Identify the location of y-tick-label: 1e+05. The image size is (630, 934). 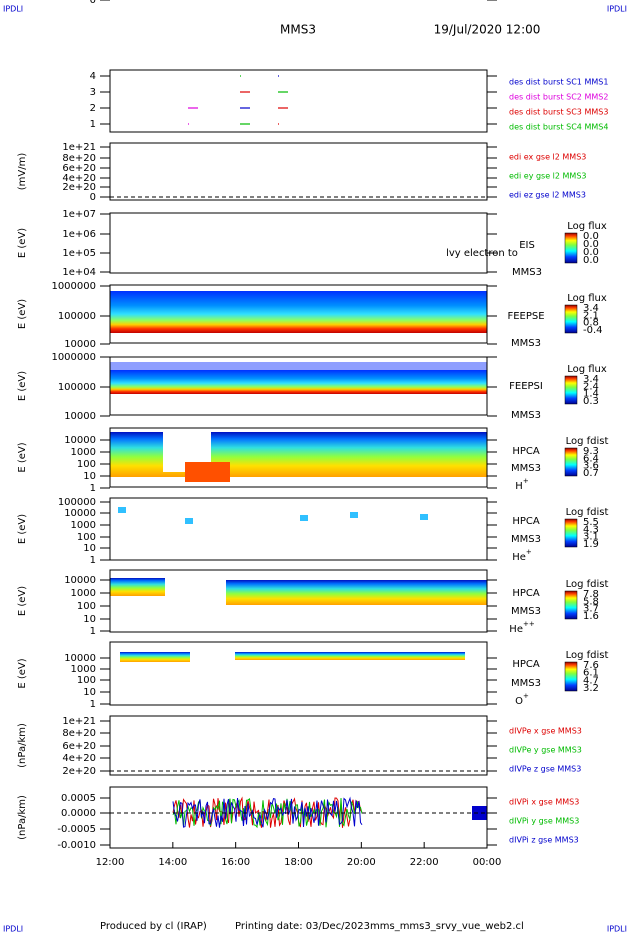
(79, 253).